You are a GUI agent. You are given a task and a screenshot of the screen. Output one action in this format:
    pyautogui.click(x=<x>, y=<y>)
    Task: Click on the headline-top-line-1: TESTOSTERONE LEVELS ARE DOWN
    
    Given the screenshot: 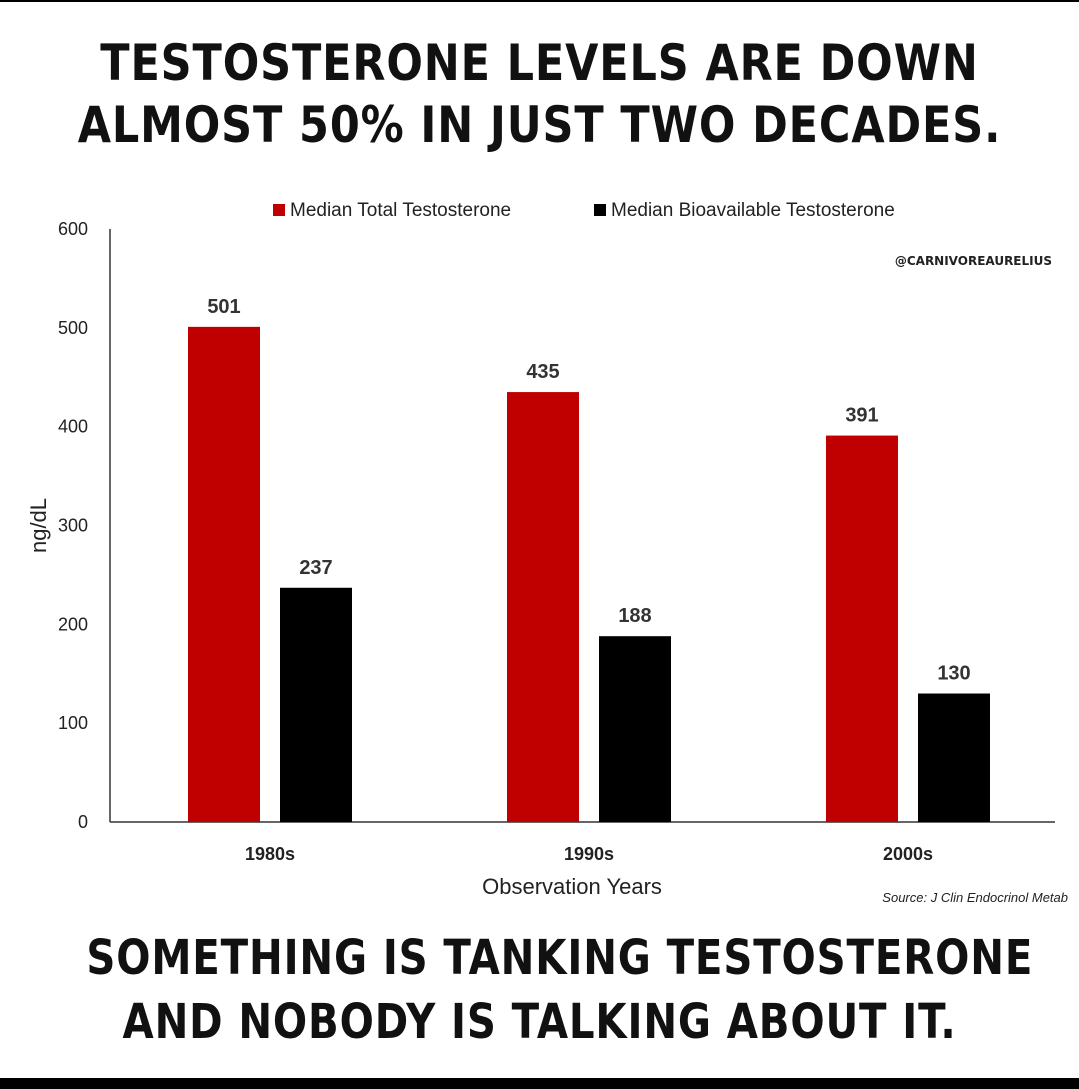 What is the action you would take?
    pyautogui.click(x=539, y=63)
    